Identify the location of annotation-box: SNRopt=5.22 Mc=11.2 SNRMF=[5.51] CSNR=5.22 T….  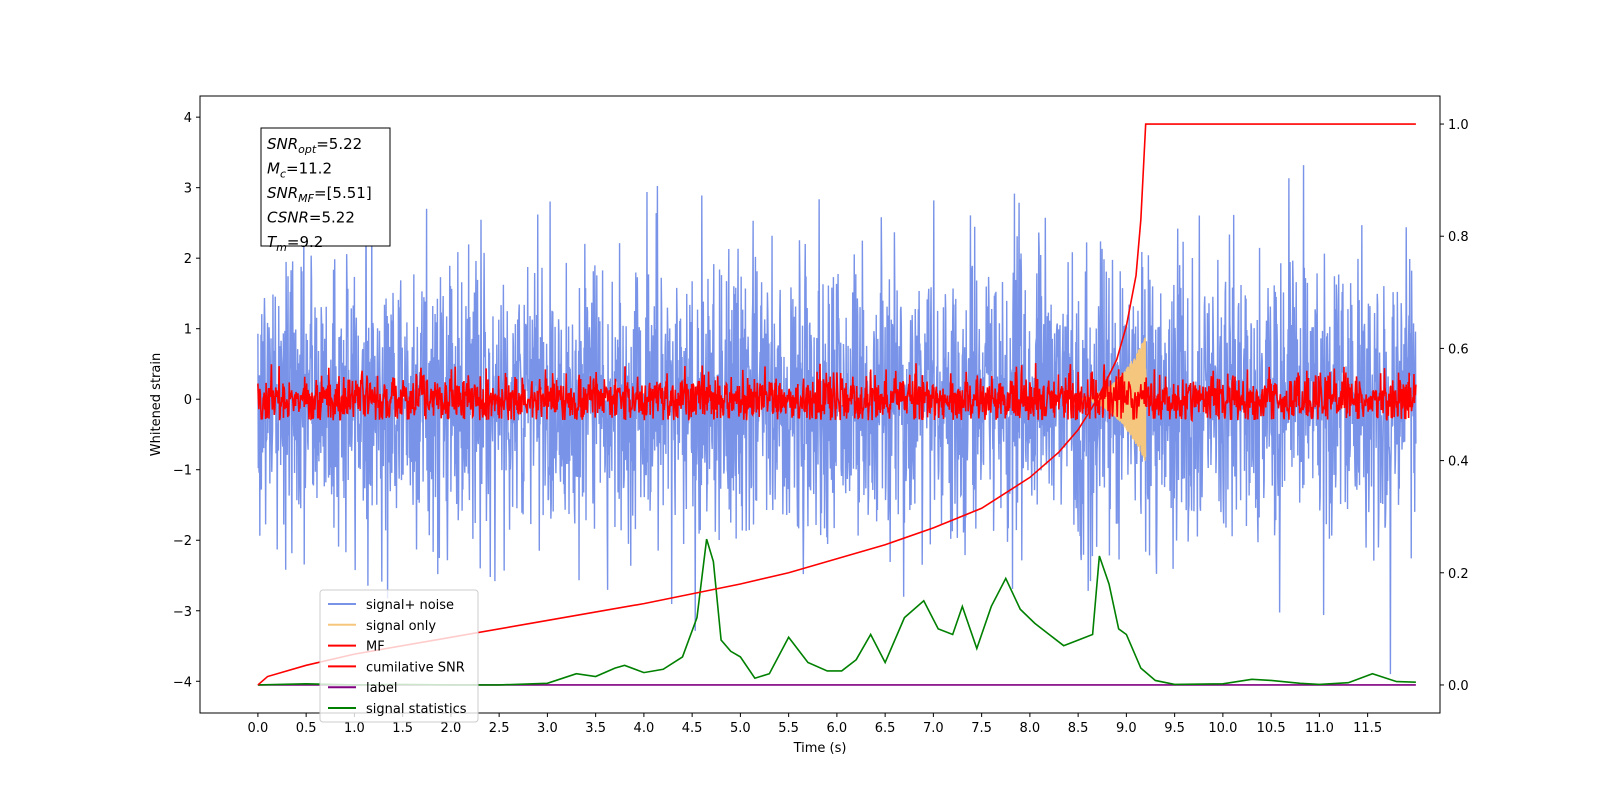
(325, 190).